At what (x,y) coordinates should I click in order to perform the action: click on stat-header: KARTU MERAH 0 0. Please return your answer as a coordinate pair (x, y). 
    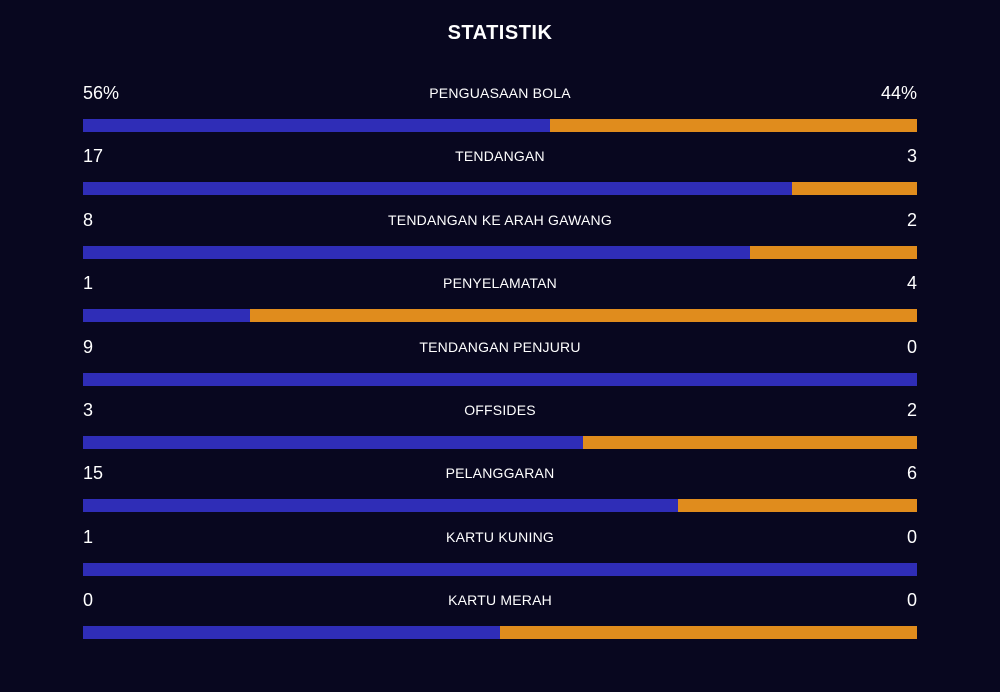
    Looking at the image, I should click on (500, 600).